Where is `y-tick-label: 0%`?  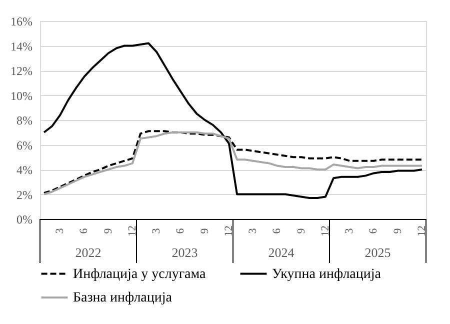
y-tick-label: 0% is located at coordinates (24, 219).